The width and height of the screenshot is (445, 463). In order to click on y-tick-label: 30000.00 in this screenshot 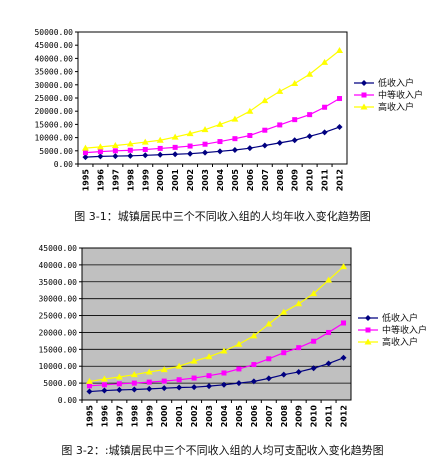, I will do `click(57, 299)`.